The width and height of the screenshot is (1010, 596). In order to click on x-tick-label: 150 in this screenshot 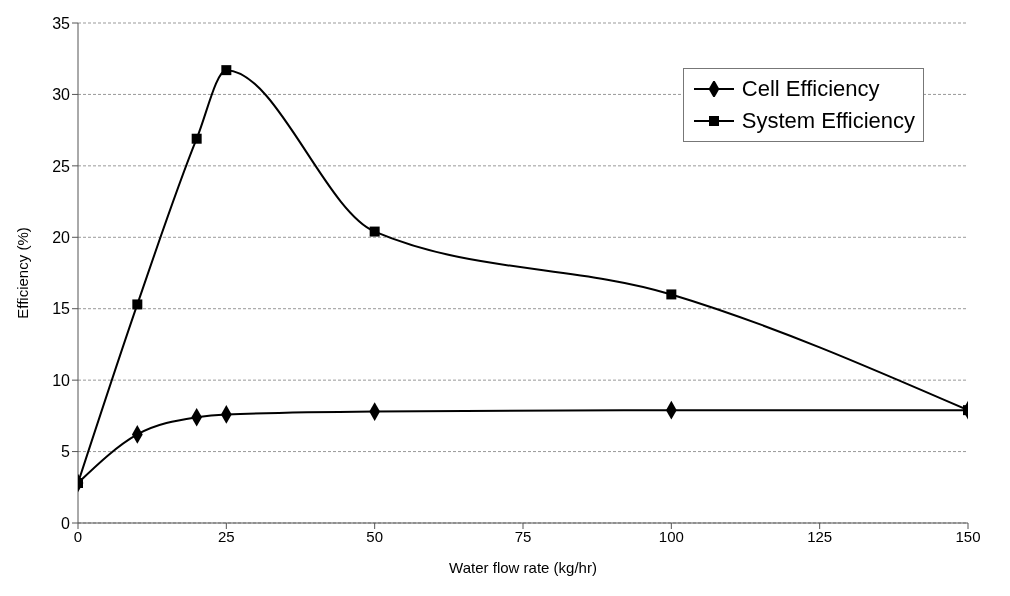, I will do `click(968, 536)`.